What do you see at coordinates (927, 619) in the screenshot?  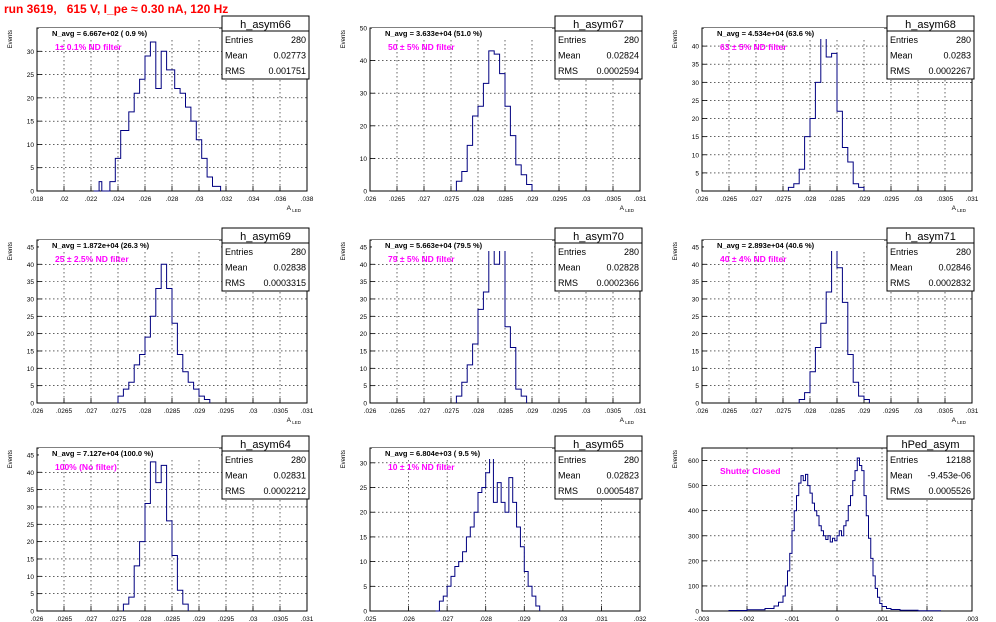 I see `x-tick-label: .002` at bounding box center [927, 619].